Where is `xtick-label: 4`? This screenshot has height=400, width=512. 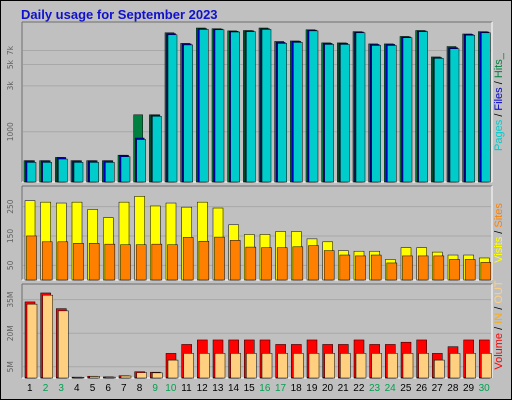
xtick-label: 4 is located at coordinates (77, 388).